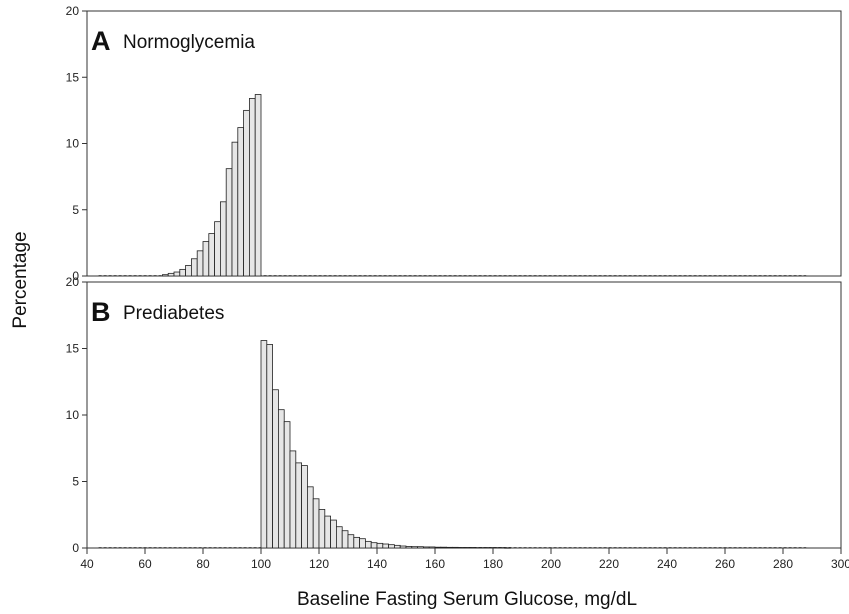  I want to click on x-tick-label: 120, so click(319, 564).